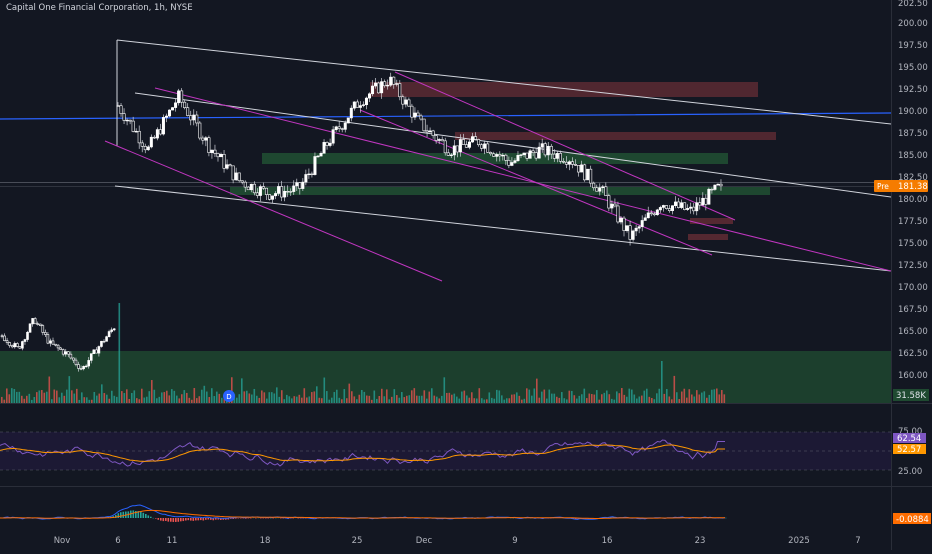 The image size is (932, 554). Describe the element at coordinates (913, 187) in the screenshot. I see `last-price-value: 181.38` at that location.